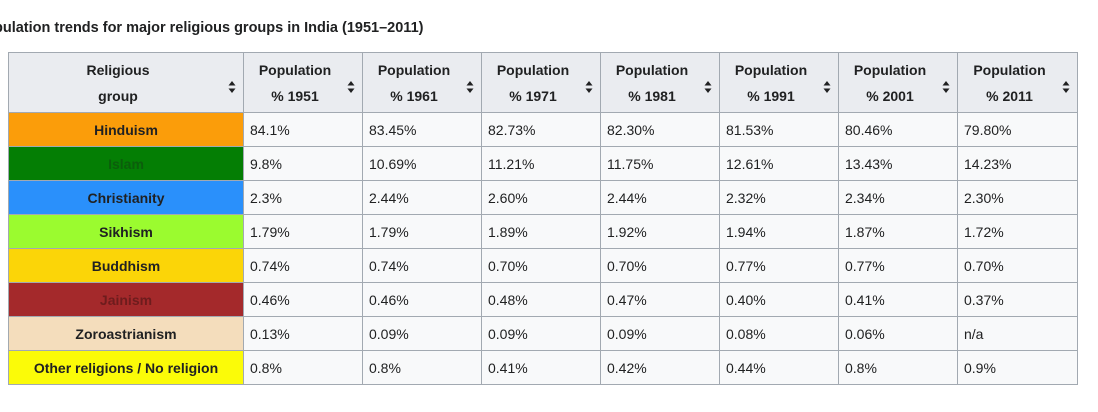  What do you see at coordinates (422, 129) in the screenshot?
I see `population-percent-cell: 83.45%` at bounding box center [422, 129].